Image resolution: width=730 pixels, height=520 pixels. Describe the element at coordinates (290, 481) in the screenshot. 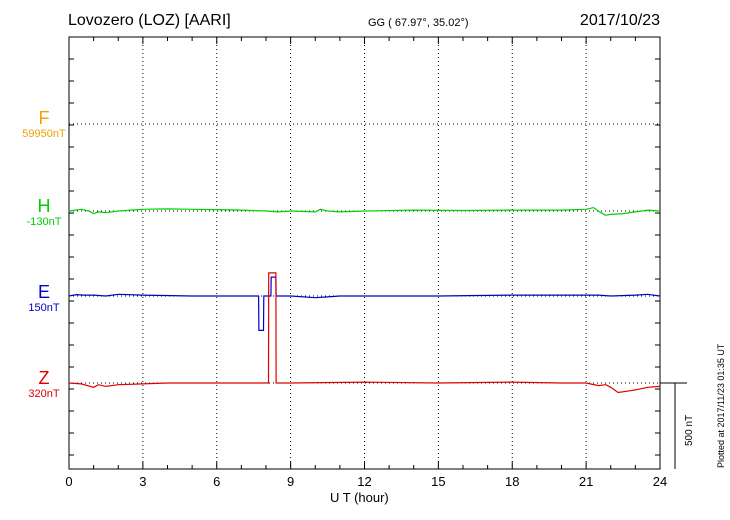

I see `x-tick-label-9: 9` at that location.